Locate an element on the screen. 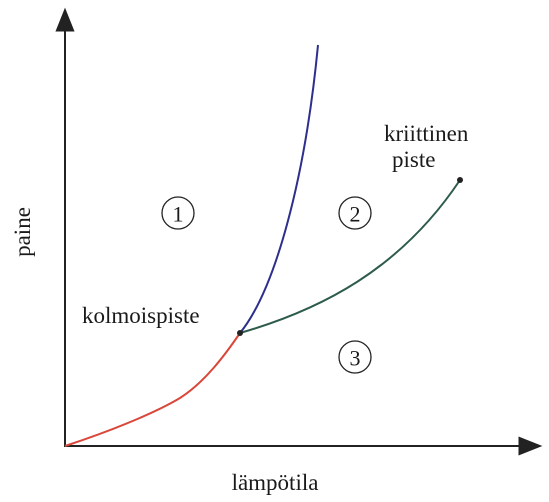 The width and height of the screenshot is (549, 502). region-label: 3 is located at coordinates (355, 358).